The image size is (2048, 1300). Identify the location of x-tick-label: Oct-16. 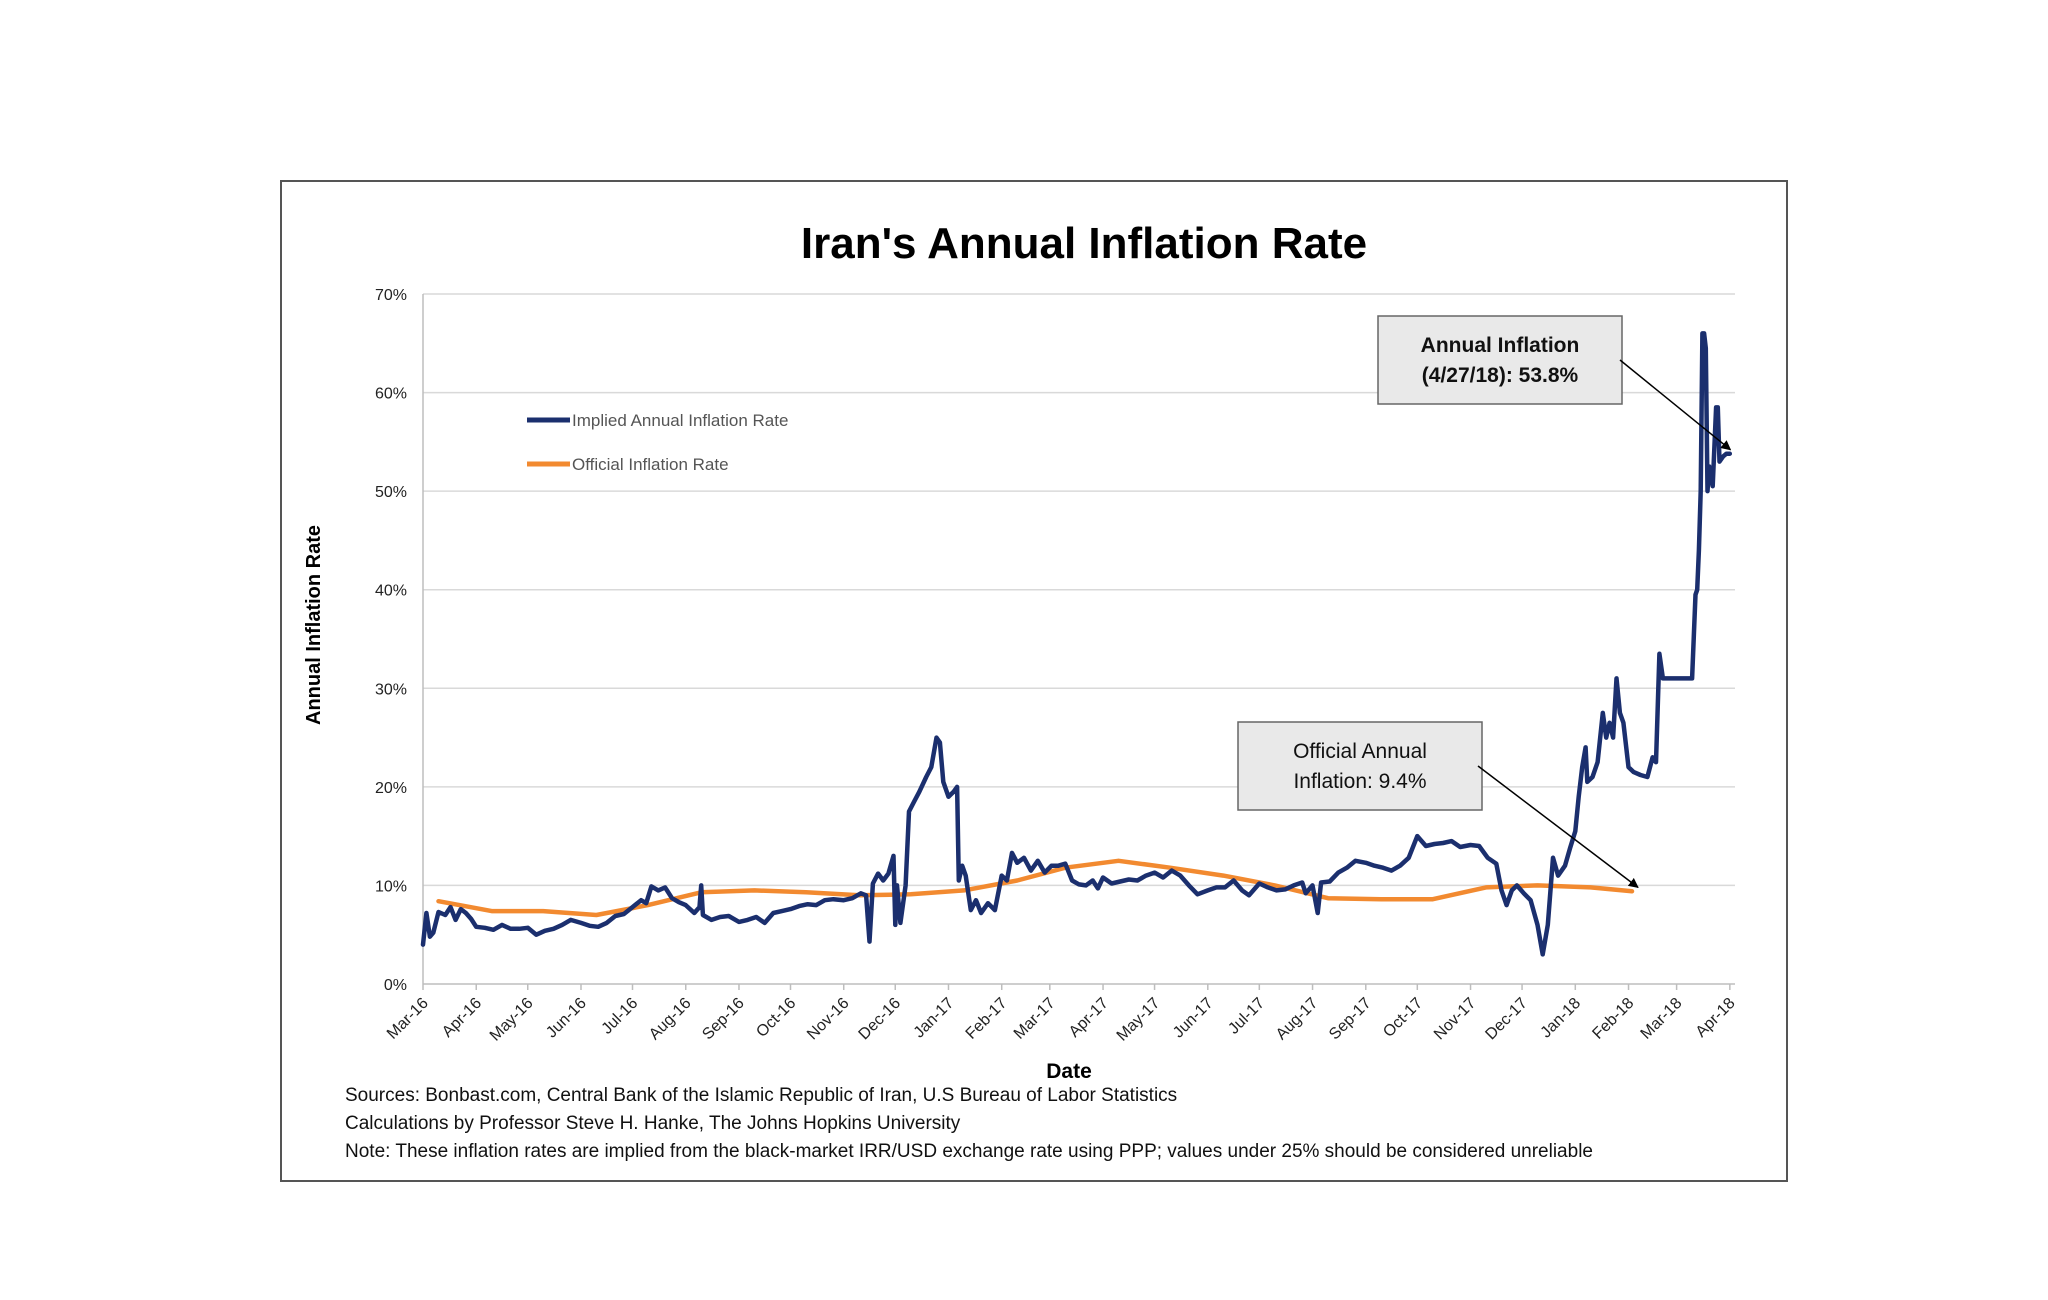
(776, 1018).